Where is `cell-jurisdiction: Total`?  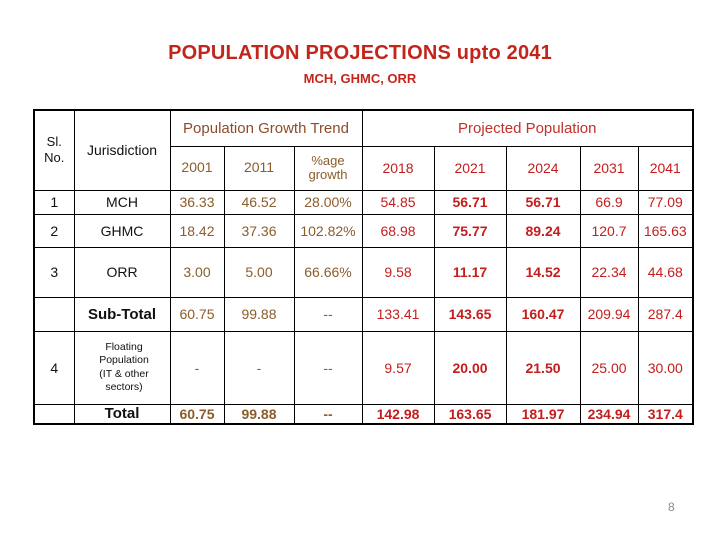 cell-jurisdiction: Total is located at coordinates (122, 414).